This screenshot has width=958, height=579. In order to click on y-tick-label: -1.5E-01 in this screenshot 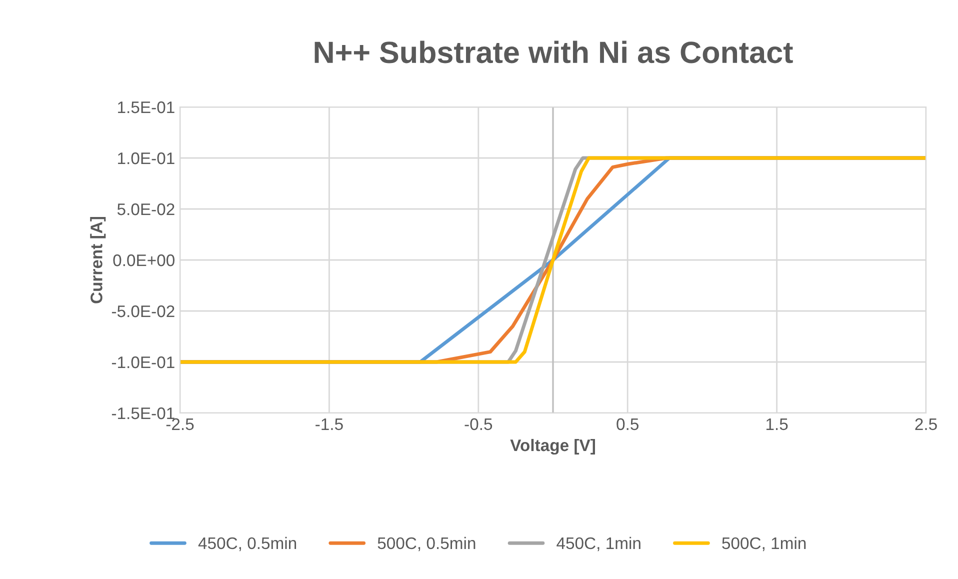, I will do `click(143, 413)`.